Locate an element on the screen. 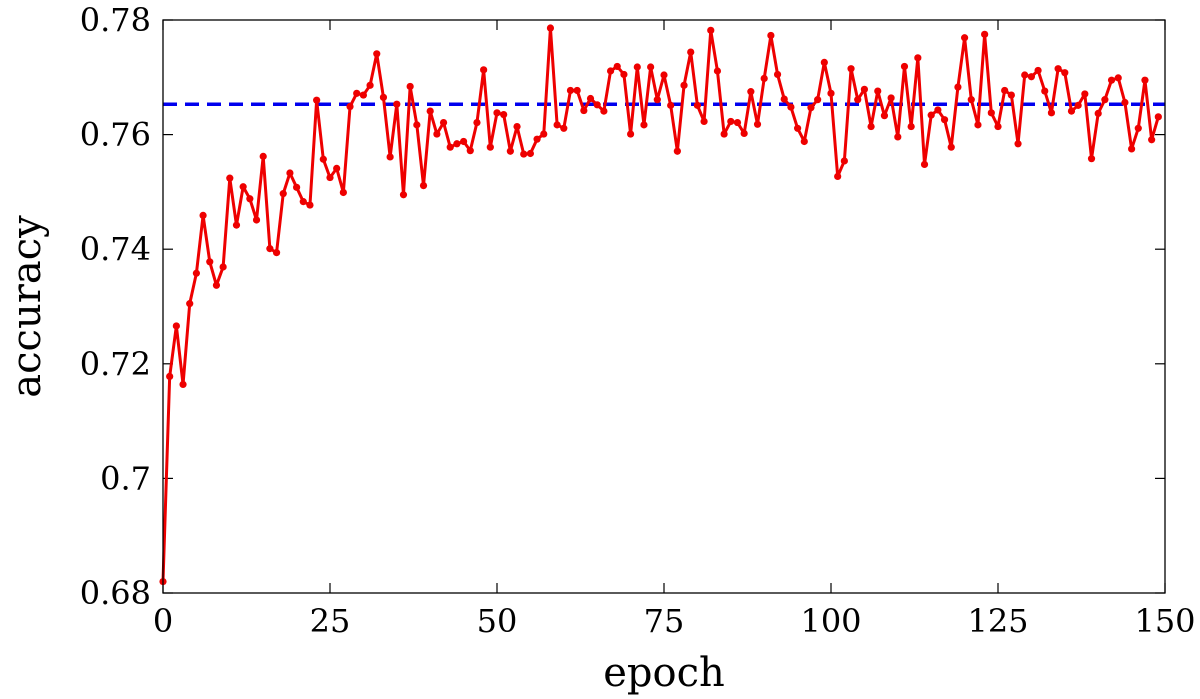 The image size is (1200, 699). y-tick-label: 0.68 is located at coordinates (115, 593).